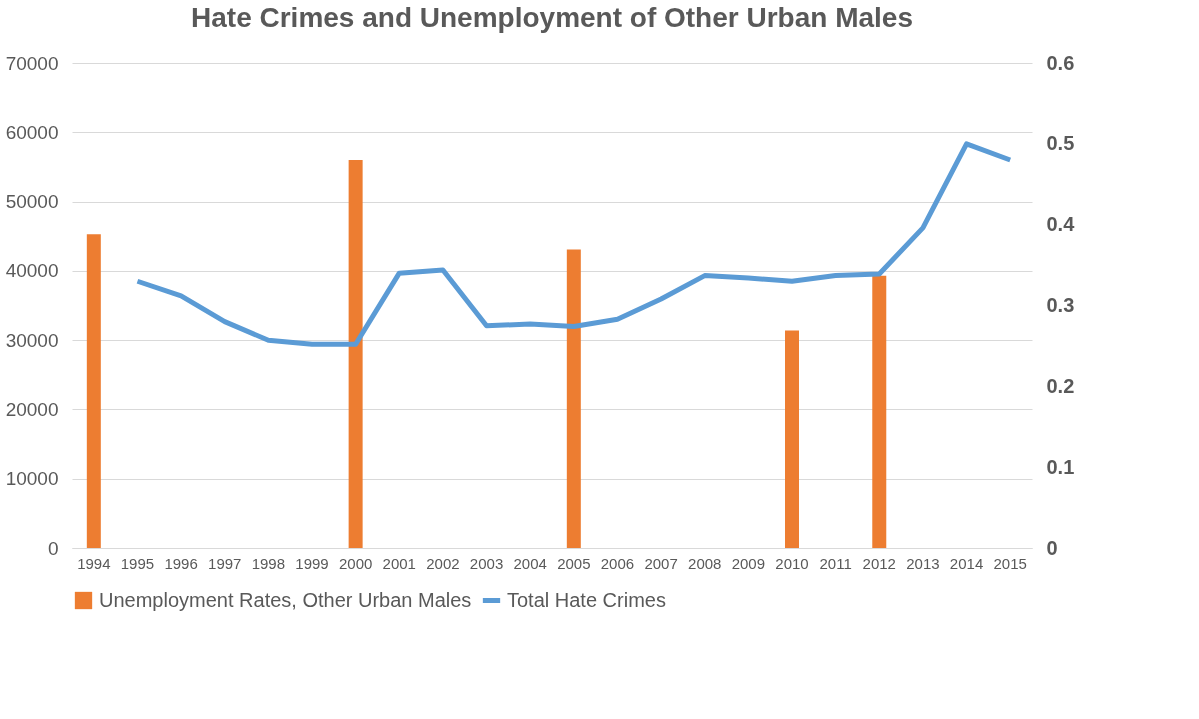 This screenshot has height=719, width=1199. Describe the element at coordinates (355, 563) in the screenshot. I see `x-tick-label: 2000` at that location.